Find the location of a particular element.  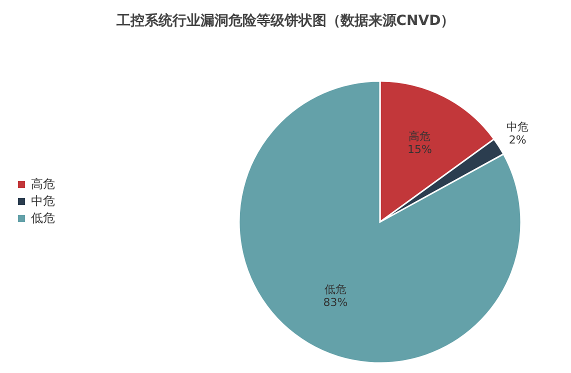

slice-label: 中危 is located at coordinates (517, 127).